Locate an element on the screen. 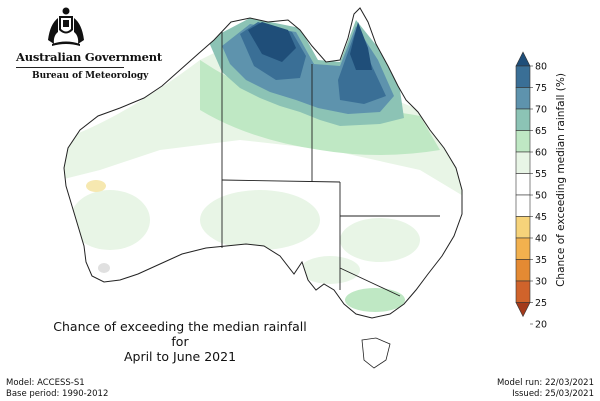  nt-sa-border is located at coordinates (281, 181).